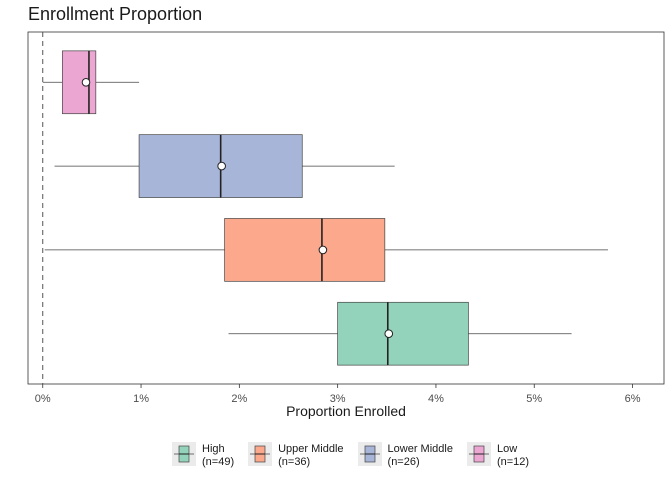 Image resolution: width=672 pixels, height=480 pixels. What do you see at coordinates (311, 449) in the screenshot?
I see `legend-series-name: Upper Middle` at bounding box center [311, 449].